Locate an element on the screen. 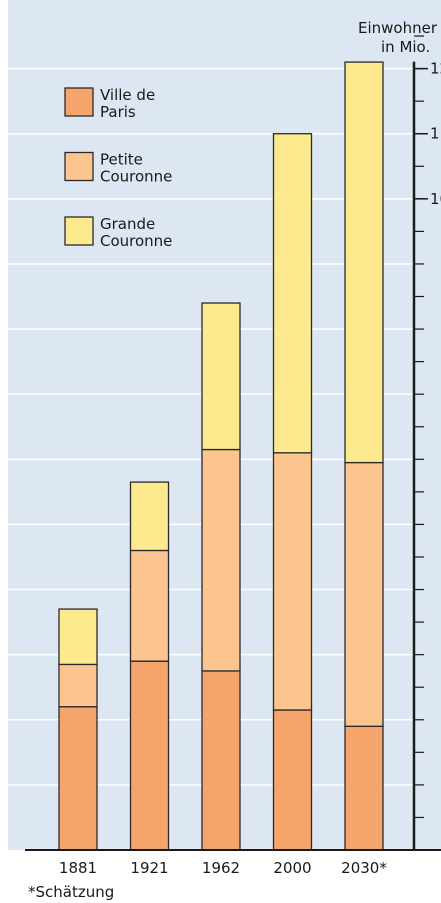 This screenshot has height=903, width=441. legend-line: Paris is located at coordinates (118, 112).